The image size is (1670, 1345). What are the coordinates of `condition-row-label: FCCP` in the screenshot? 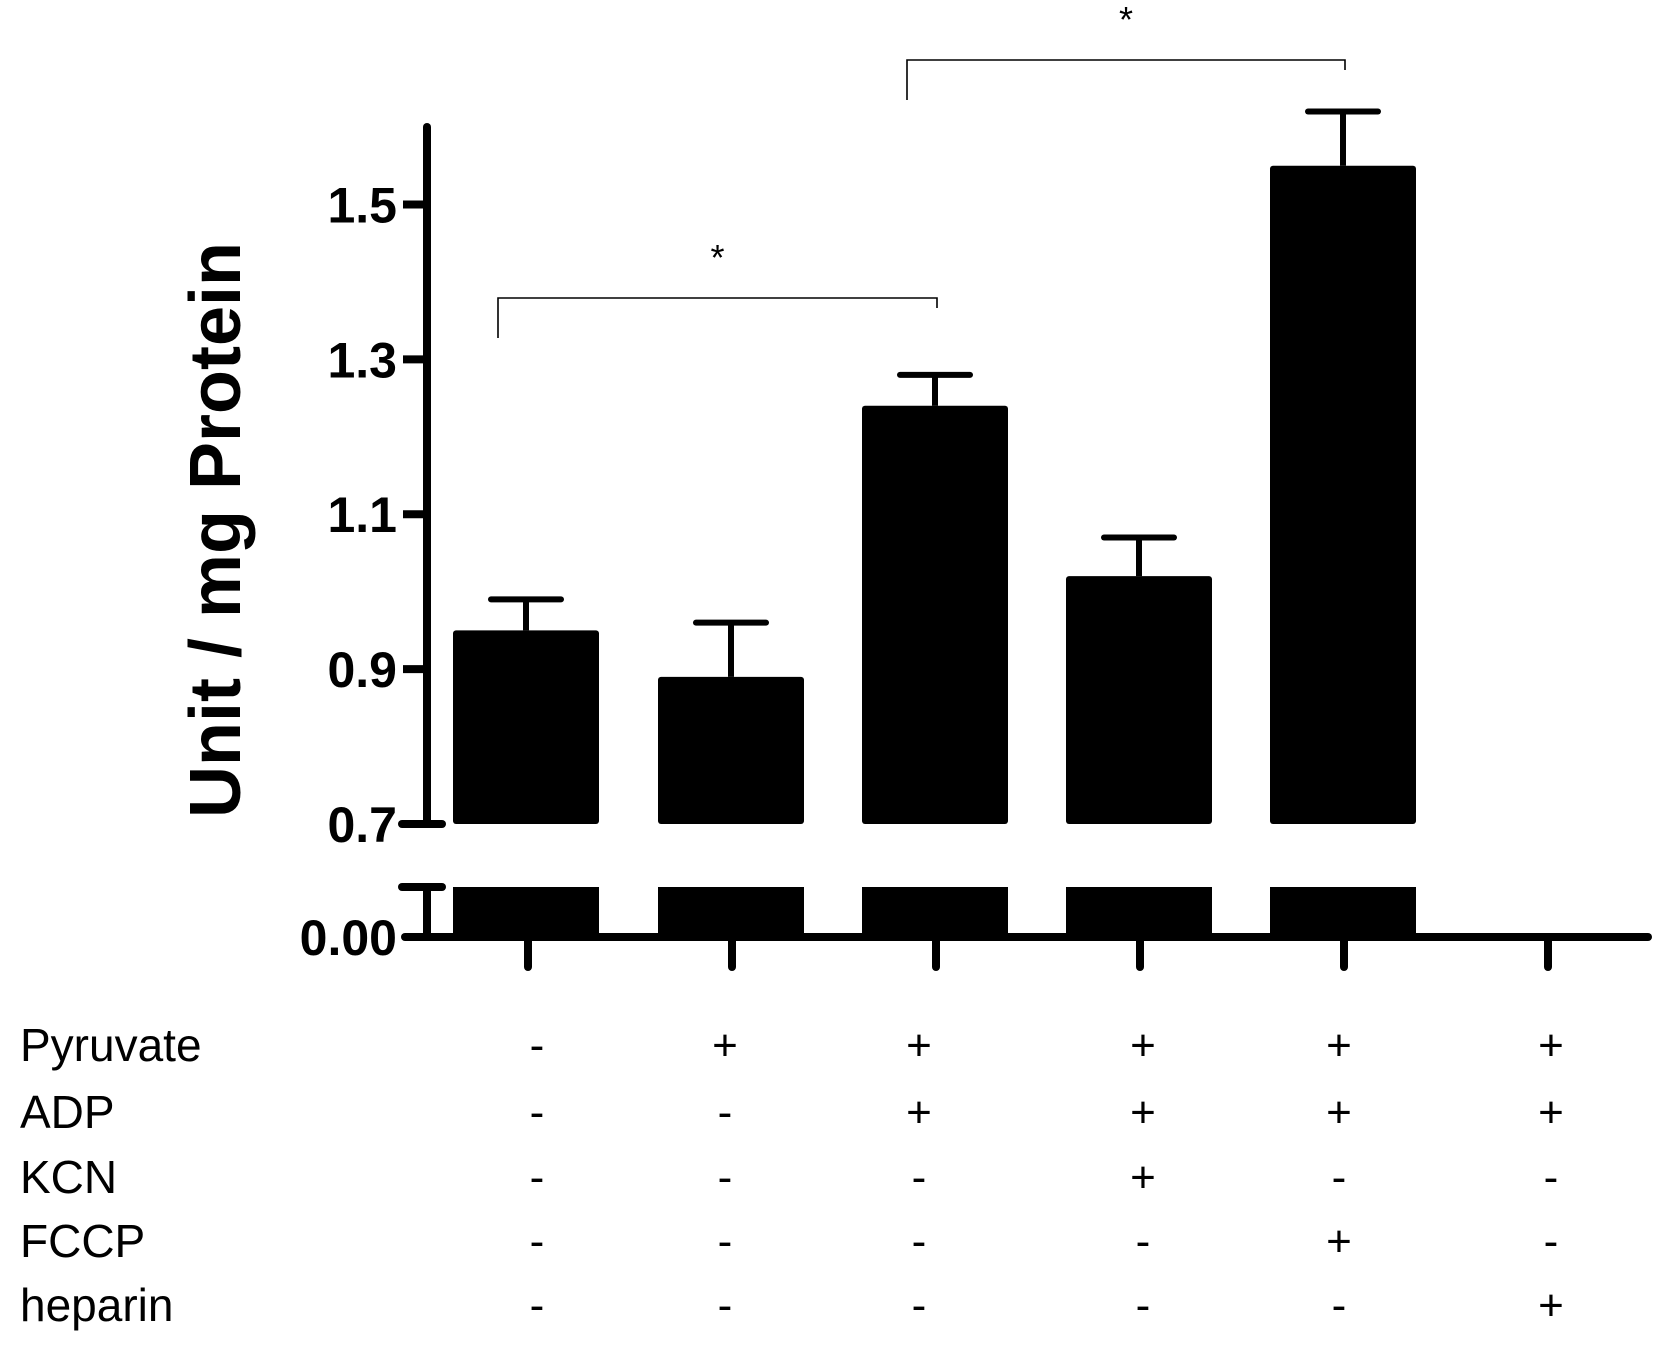 It's located at (82, 1241).